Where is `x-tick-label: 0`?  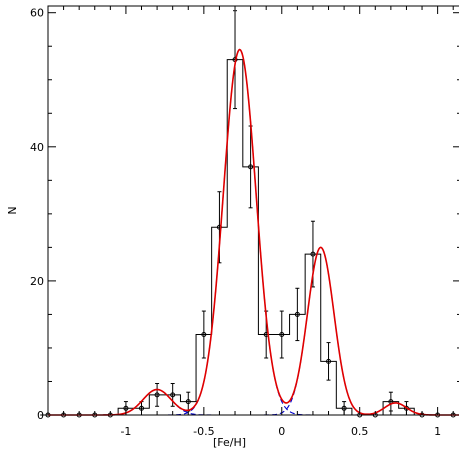 x-tick-label: 0 is located at coordinates (281, 431).